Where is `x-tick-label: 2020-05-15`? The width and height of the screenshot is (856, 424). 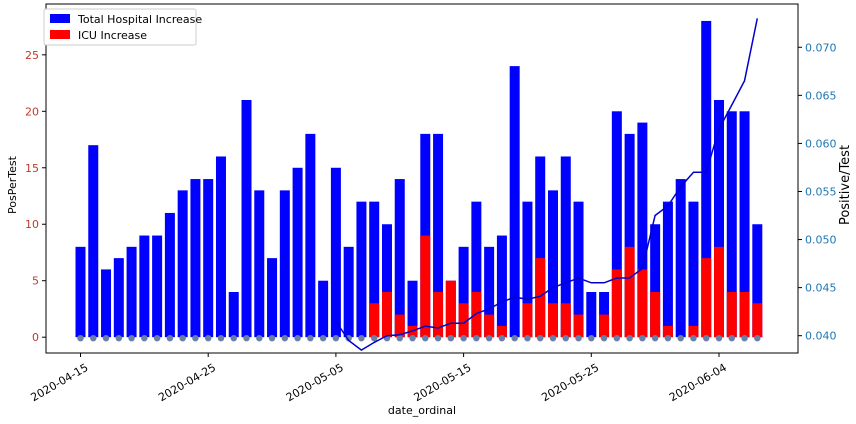
x-tick-label: 2020-05-15 is located at coordinates (443, 382).